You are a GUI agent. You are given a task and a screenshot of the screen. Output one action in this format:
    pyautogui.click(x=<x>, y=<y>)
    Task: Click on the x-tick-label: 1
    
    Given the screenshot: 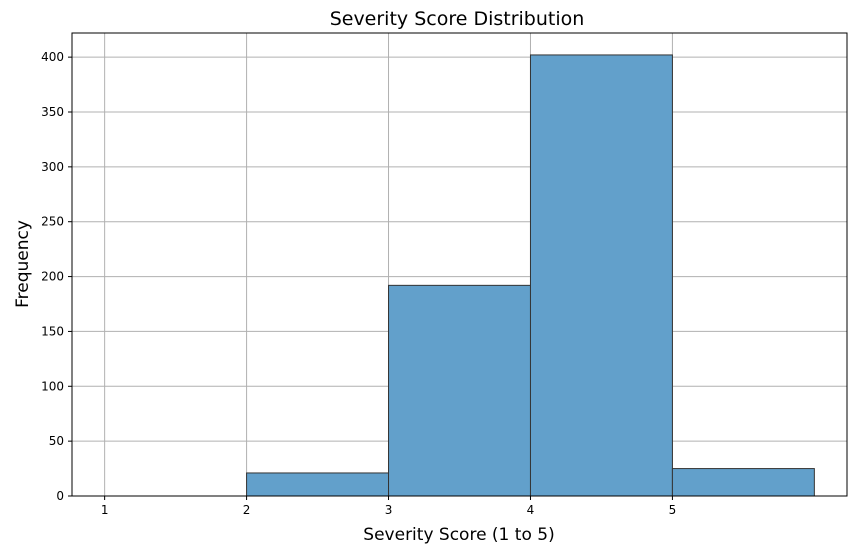 What is the action you would take?
    pyautogui.click(x=105, y=510)
    